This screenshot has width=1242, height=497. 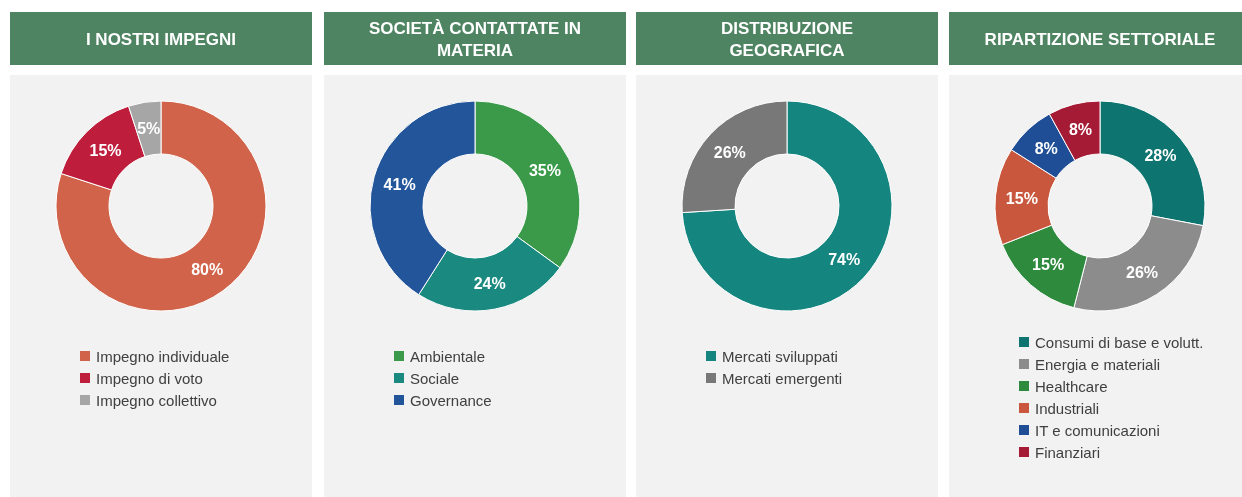 I want to click on data-label: 74%, so click(x=844, y=260).